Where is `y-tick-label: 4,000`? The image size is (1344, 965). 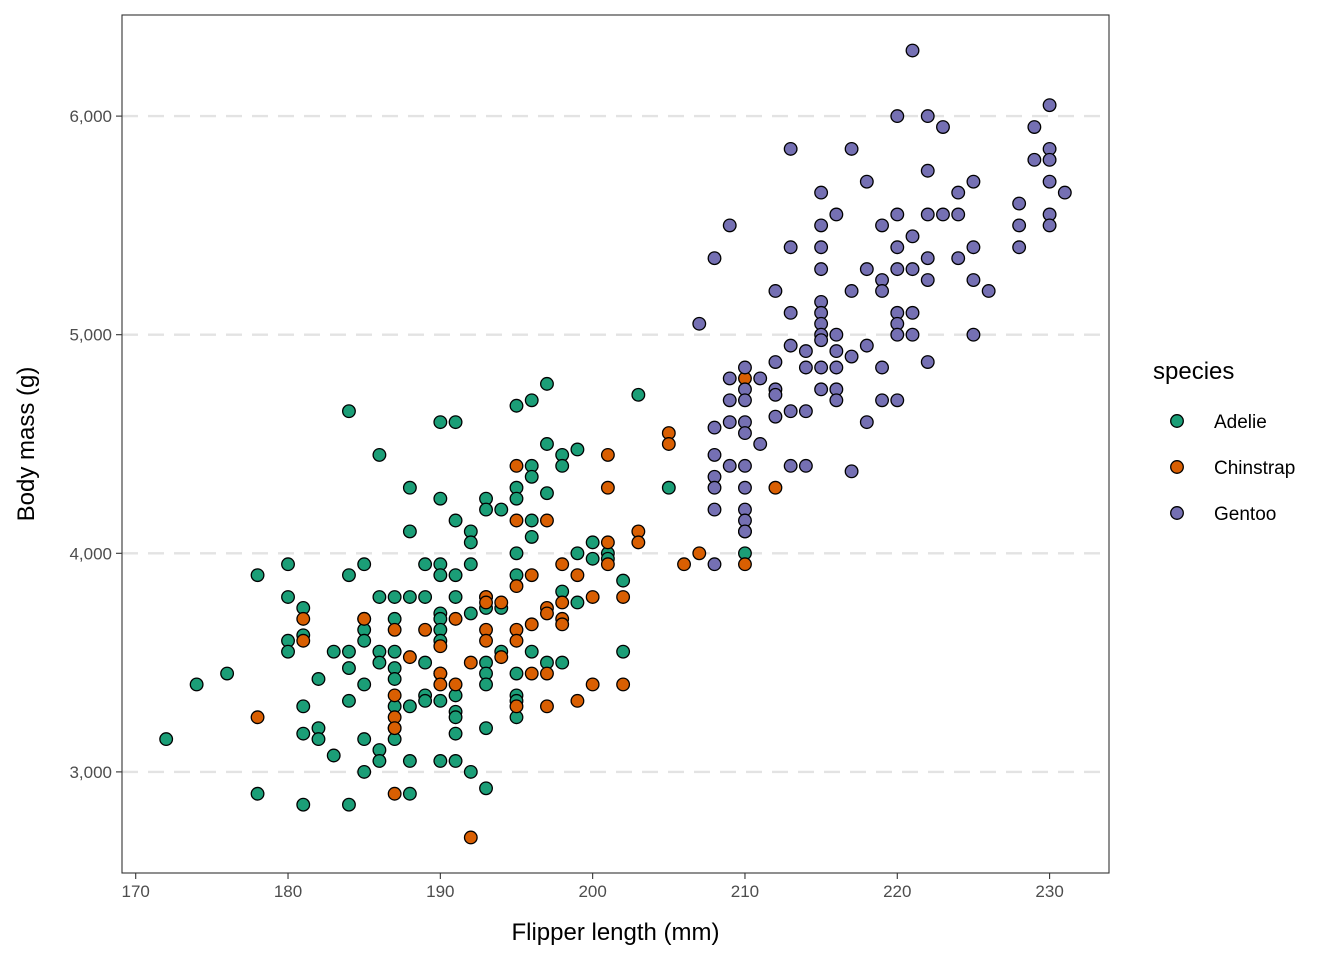
y-tick-label: 4,000 is located at coordinates (90, 553).